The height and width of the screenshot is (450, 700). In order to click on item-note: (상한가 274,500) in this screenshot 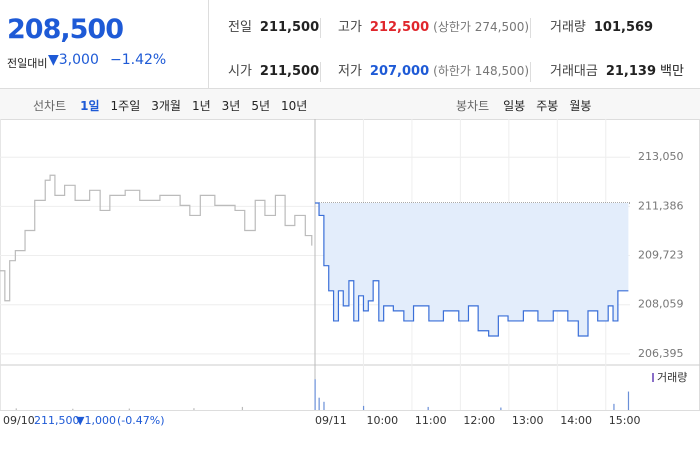, I will do `click(481, 27)`.